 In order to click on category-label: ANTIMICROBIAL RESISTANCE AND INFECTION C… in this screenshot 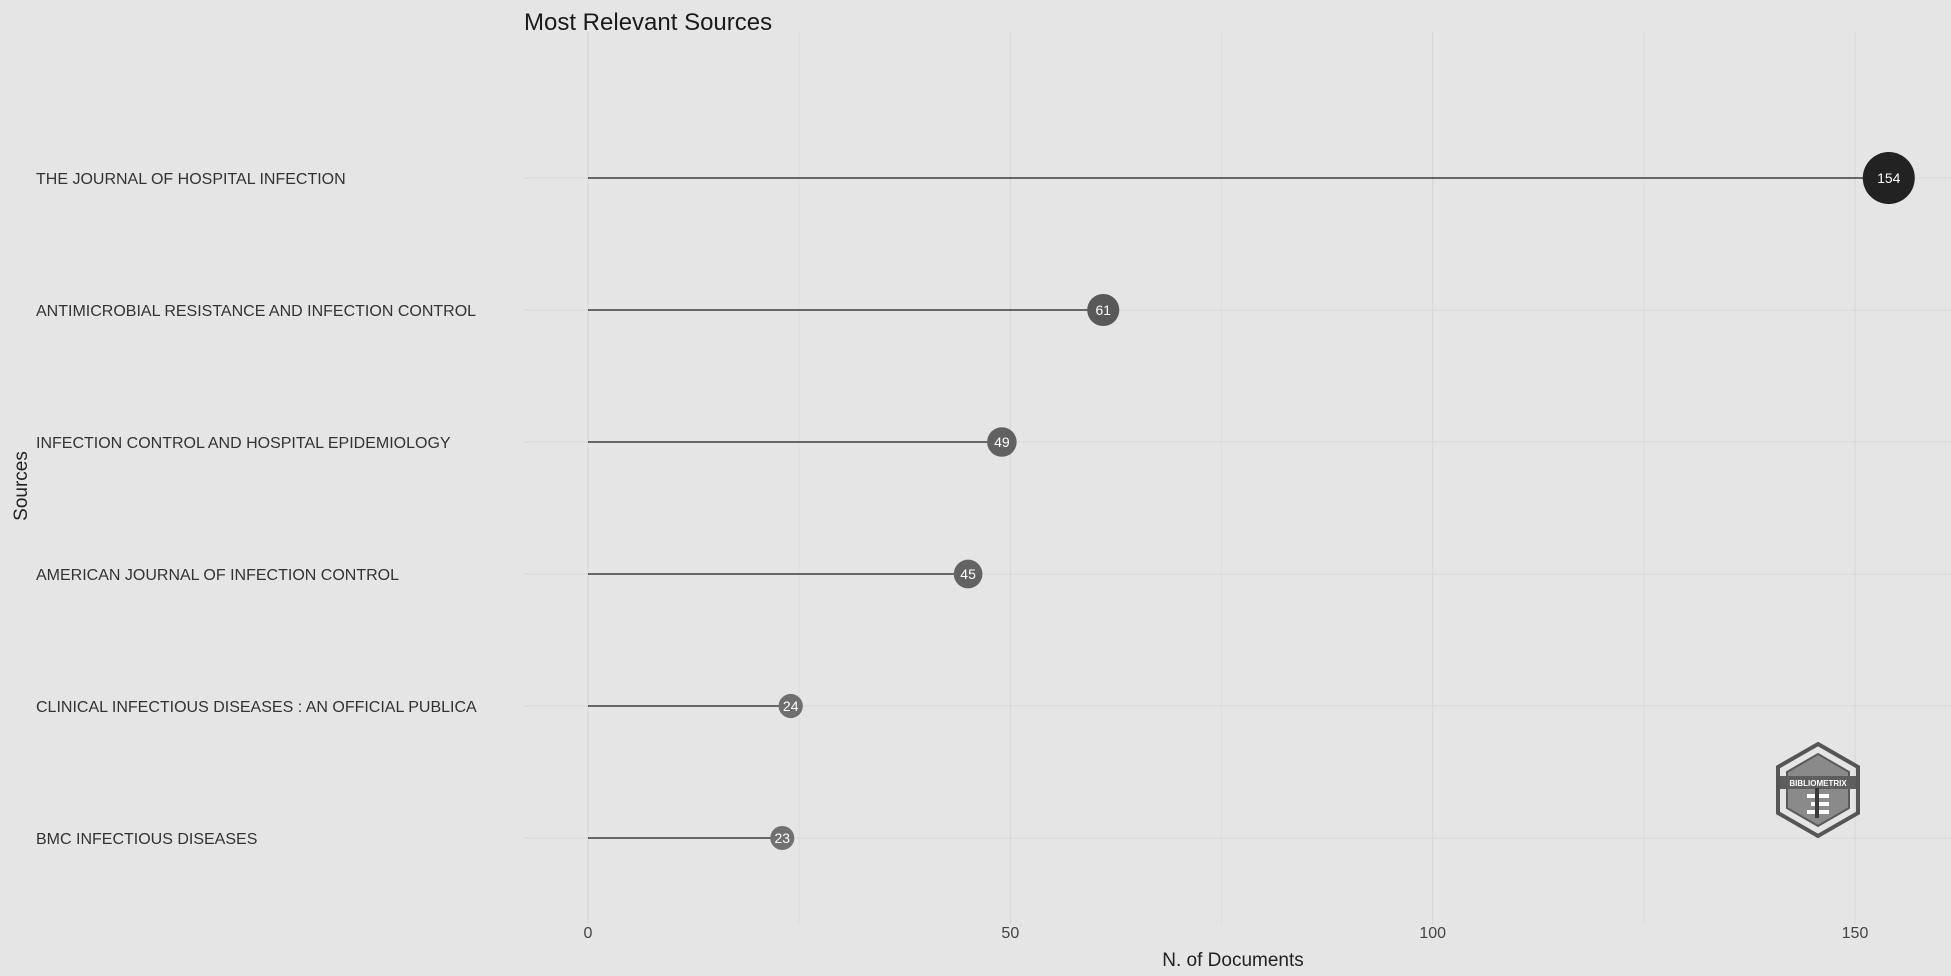, I will do `click(256, 311)`.